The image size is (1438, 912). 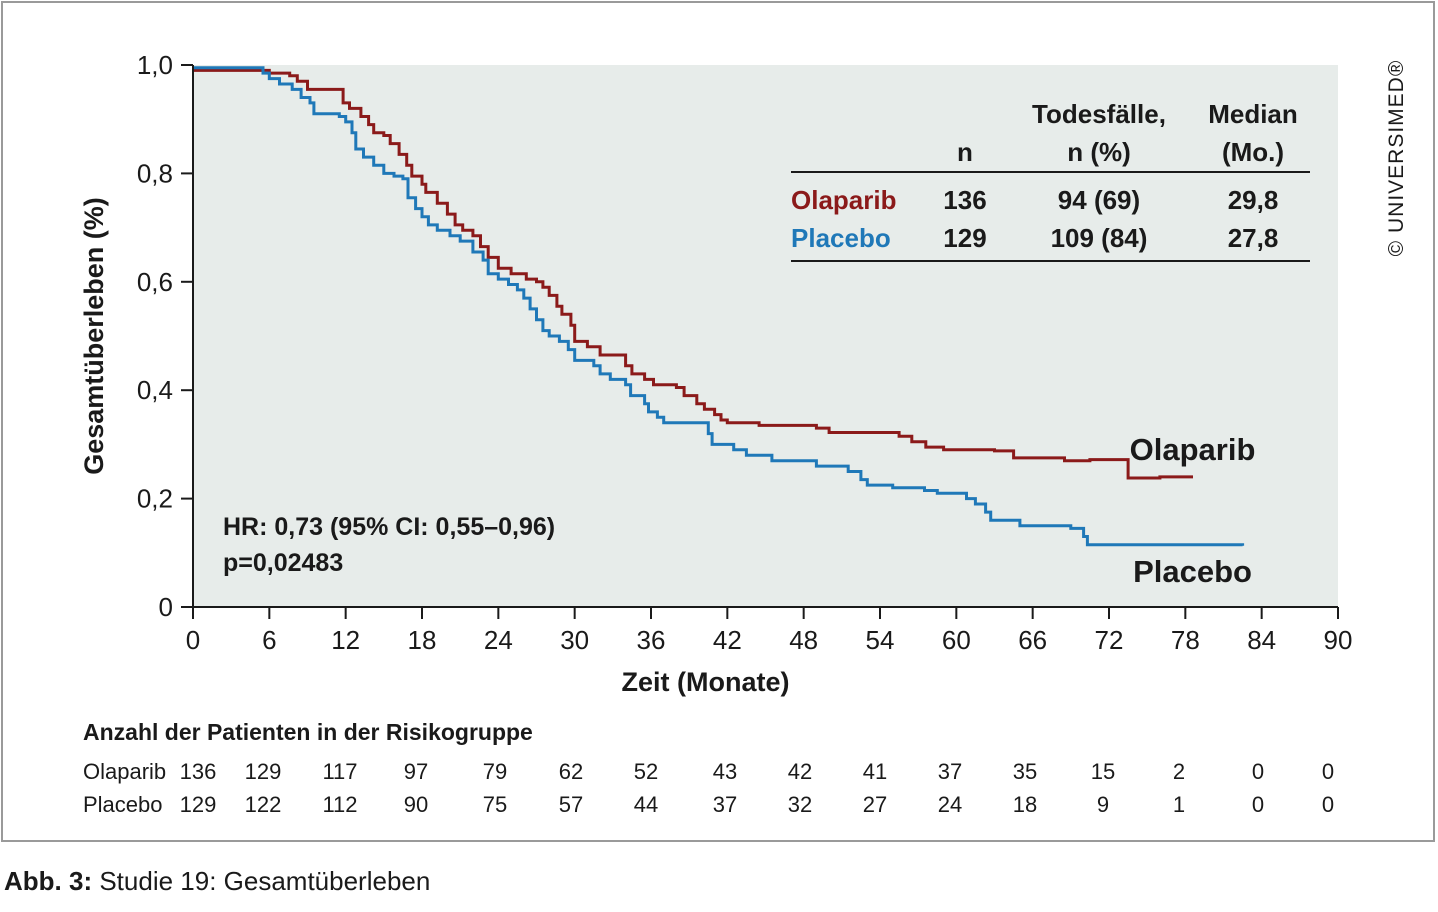 I want to click on x-tick-label: 54, so click(x=880, y=640).